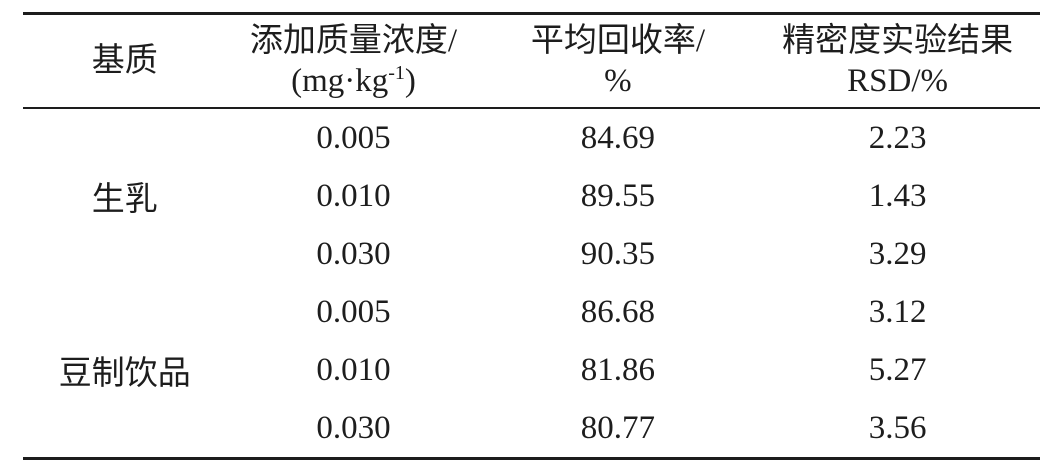 This screenshot has height=476, width=1055. What do you see at coordinates (897, 195) in the screenshot?
I see `cell-rsd: 1.43` at bounding box center [897, 195].